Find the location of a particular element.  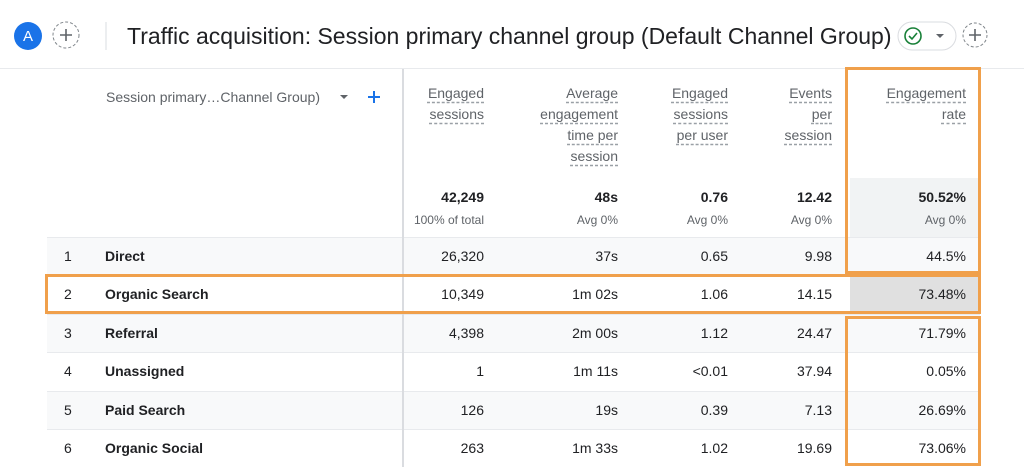

dimension-controls is located at coordinates (361, 97).